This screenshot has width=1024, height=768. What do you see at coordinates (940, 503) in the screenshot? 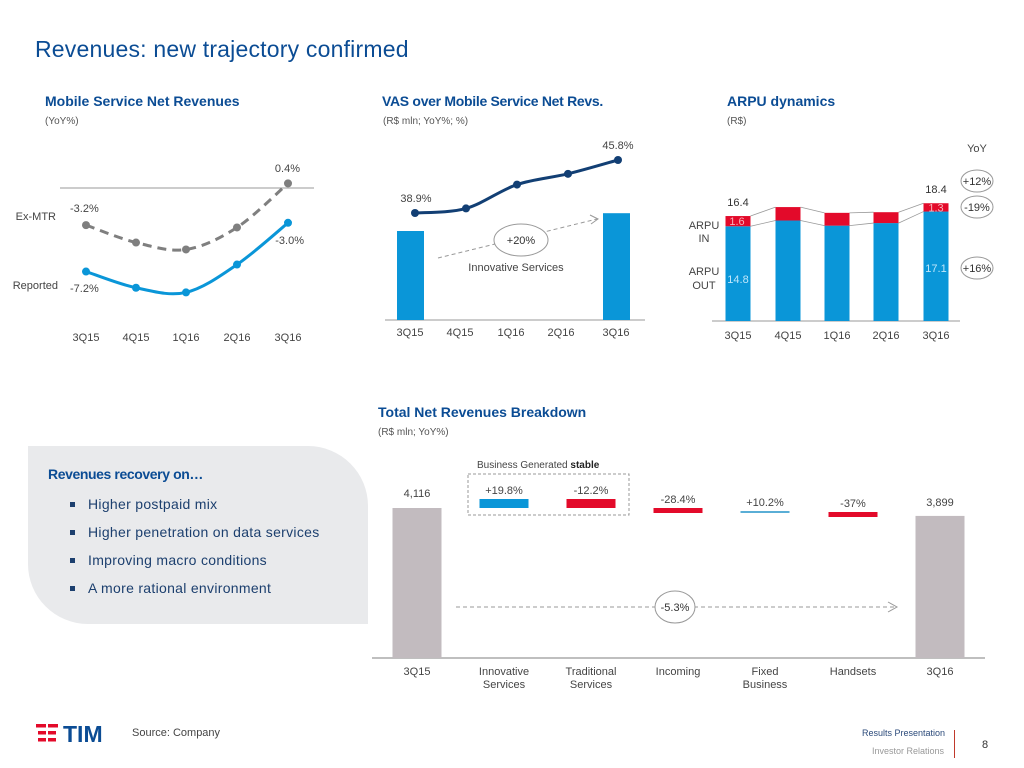
I see `total-label: 3,899` at bounding box center [940, 503].